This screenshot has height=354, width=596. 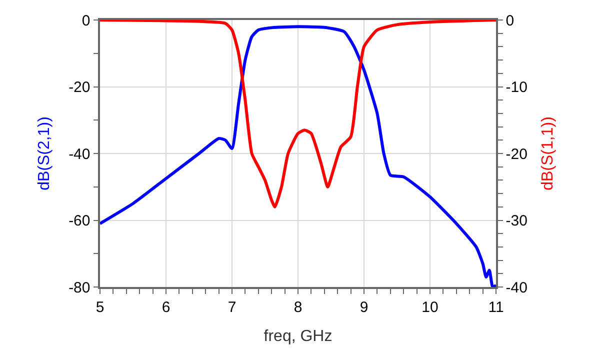 I want to click on y-axis-title: dB(S(2,1)), so click(x=44, y=153).